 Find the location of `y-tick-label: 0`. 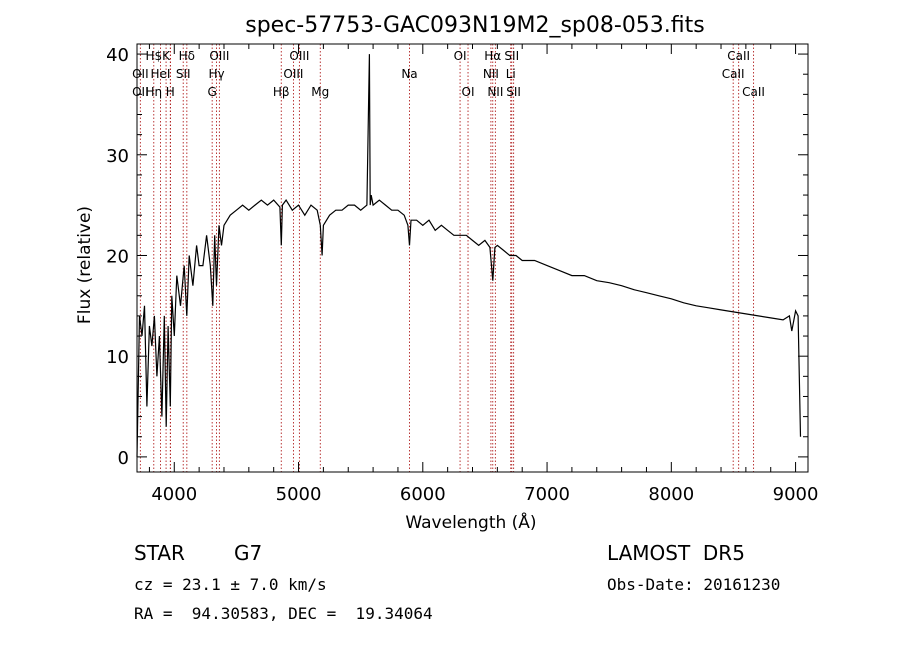

y-tick-label: 0 is located at coordinates (123, 458).